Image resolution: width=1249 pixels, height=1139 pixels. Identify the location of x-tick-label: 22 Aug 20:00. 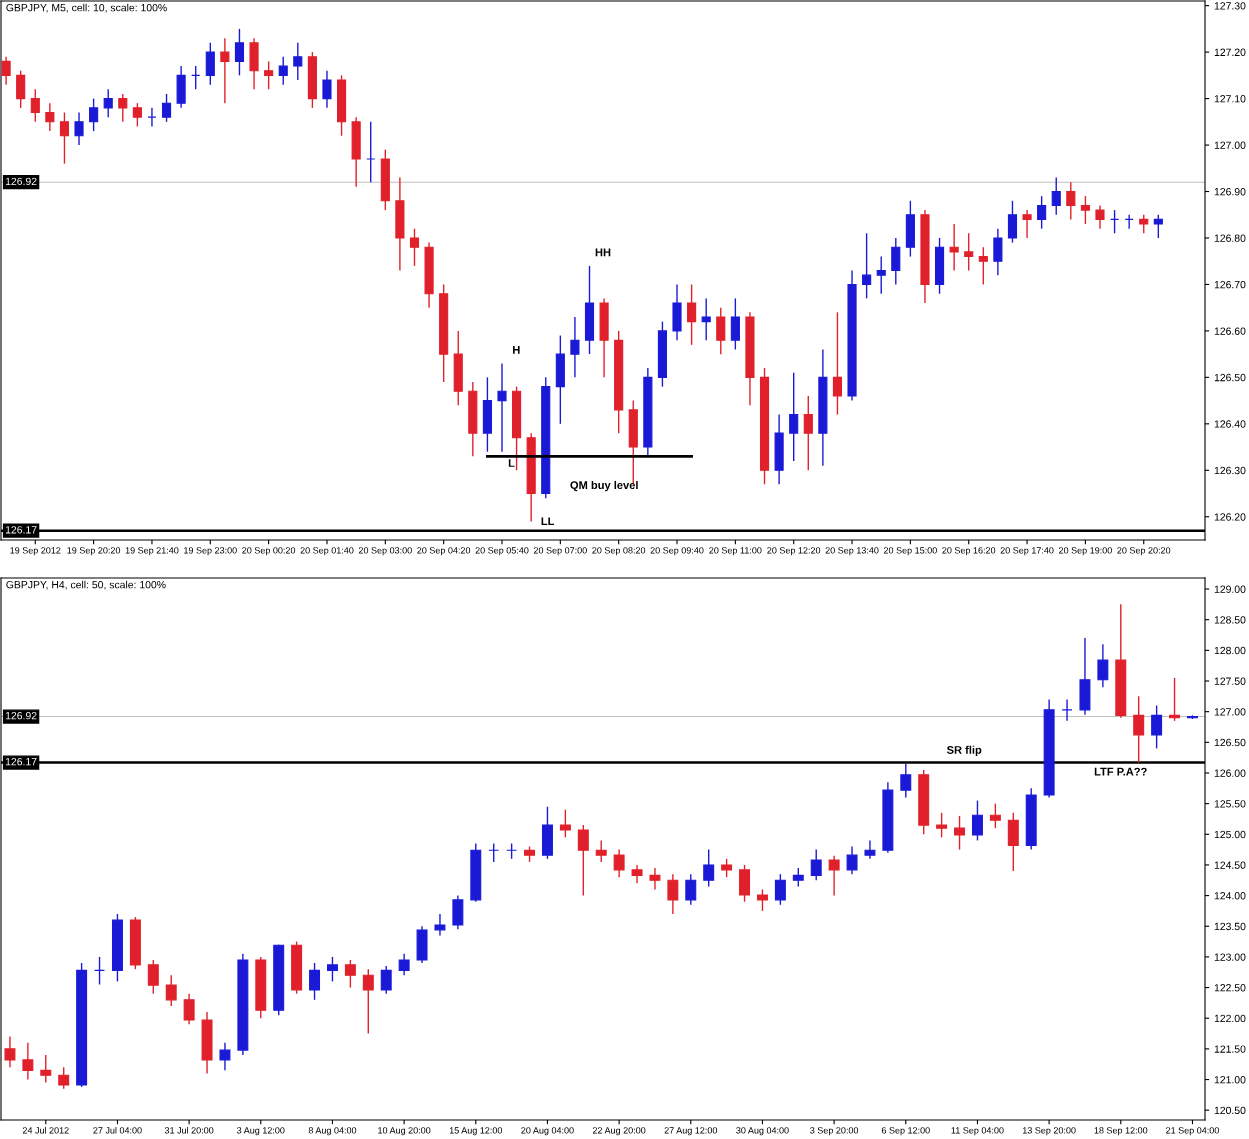
(619, 1131).